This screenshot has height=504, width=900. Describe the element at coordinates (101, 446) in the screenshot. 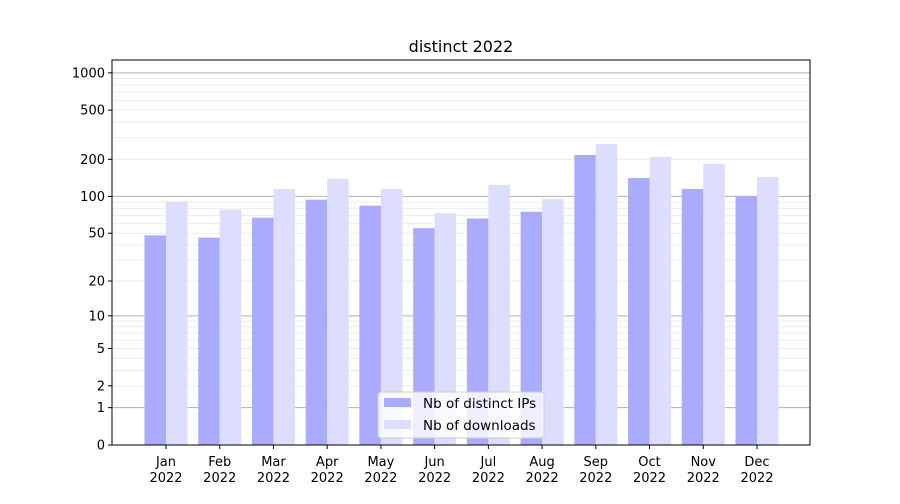

I see `y-tick-label: 0` at that location.